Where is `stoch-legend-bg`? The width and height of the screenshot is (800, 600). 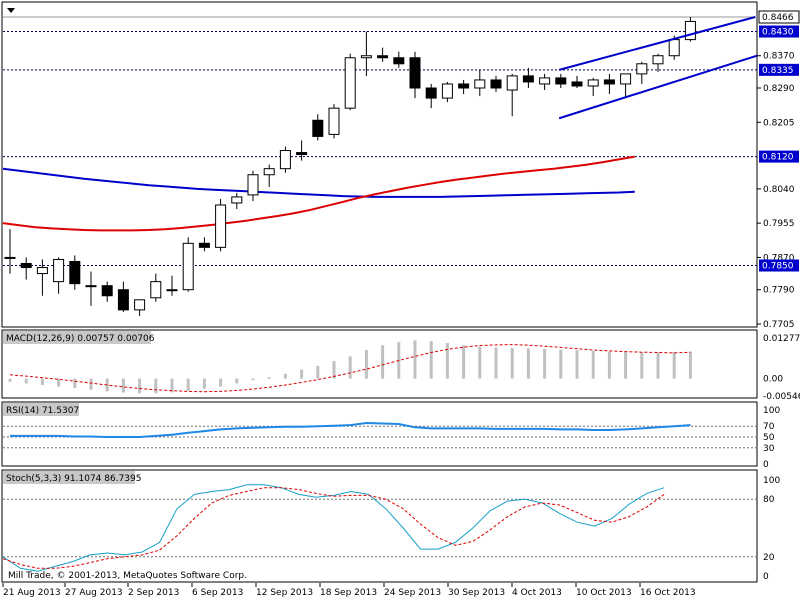
stoch-legend-bg is located at coordinates (69, 477).